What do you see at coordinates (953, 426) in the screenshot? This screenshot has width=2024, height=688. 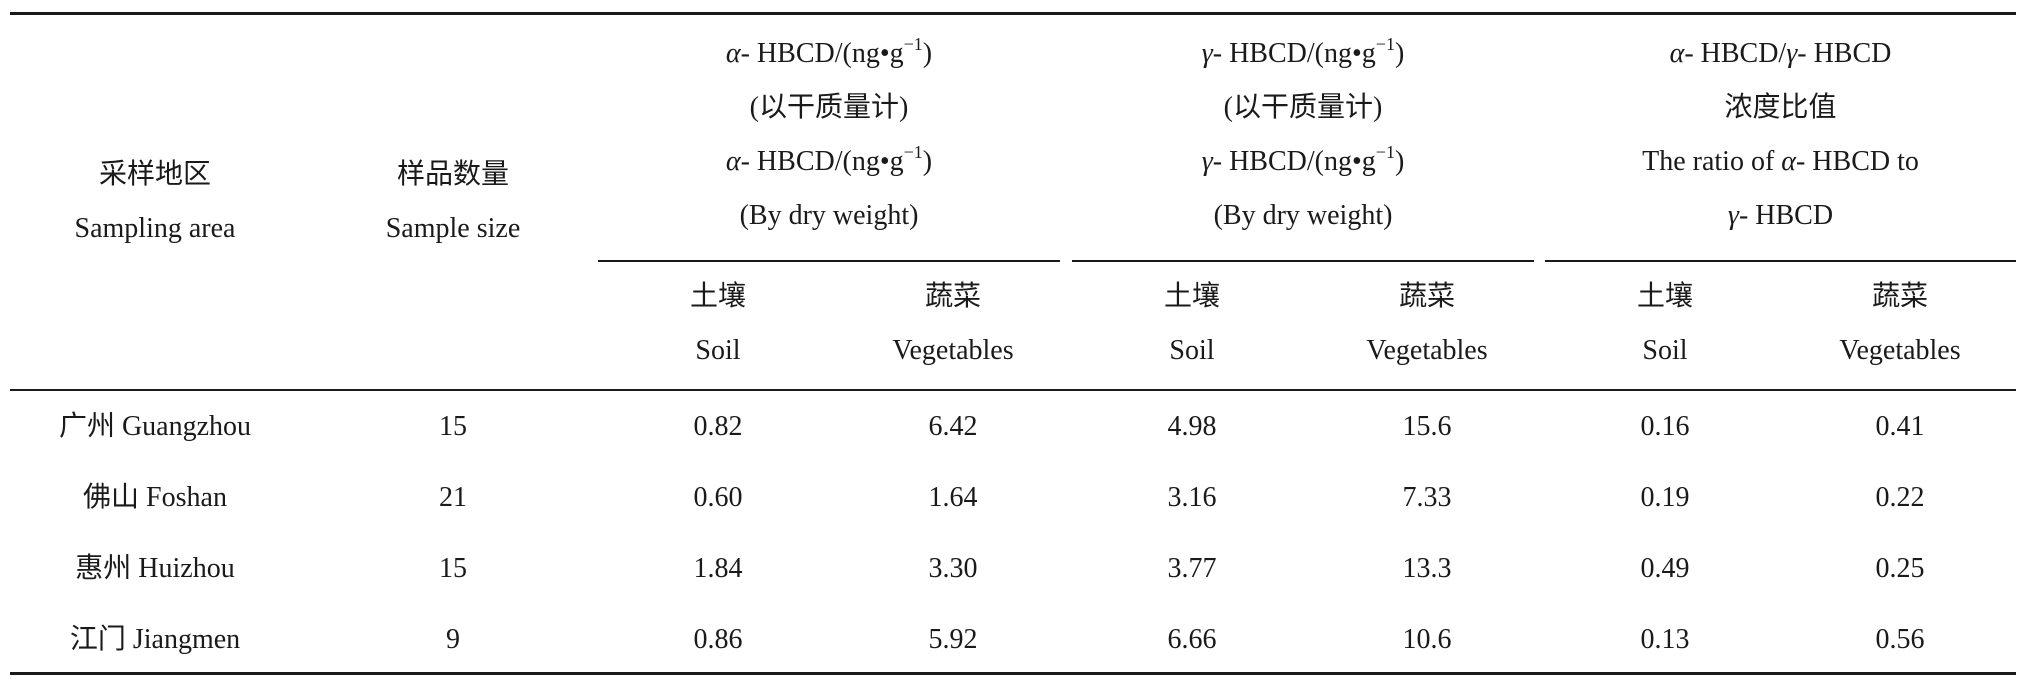 I see `cell-alpha-veg: 6.42` at bounding box center [953, 426].